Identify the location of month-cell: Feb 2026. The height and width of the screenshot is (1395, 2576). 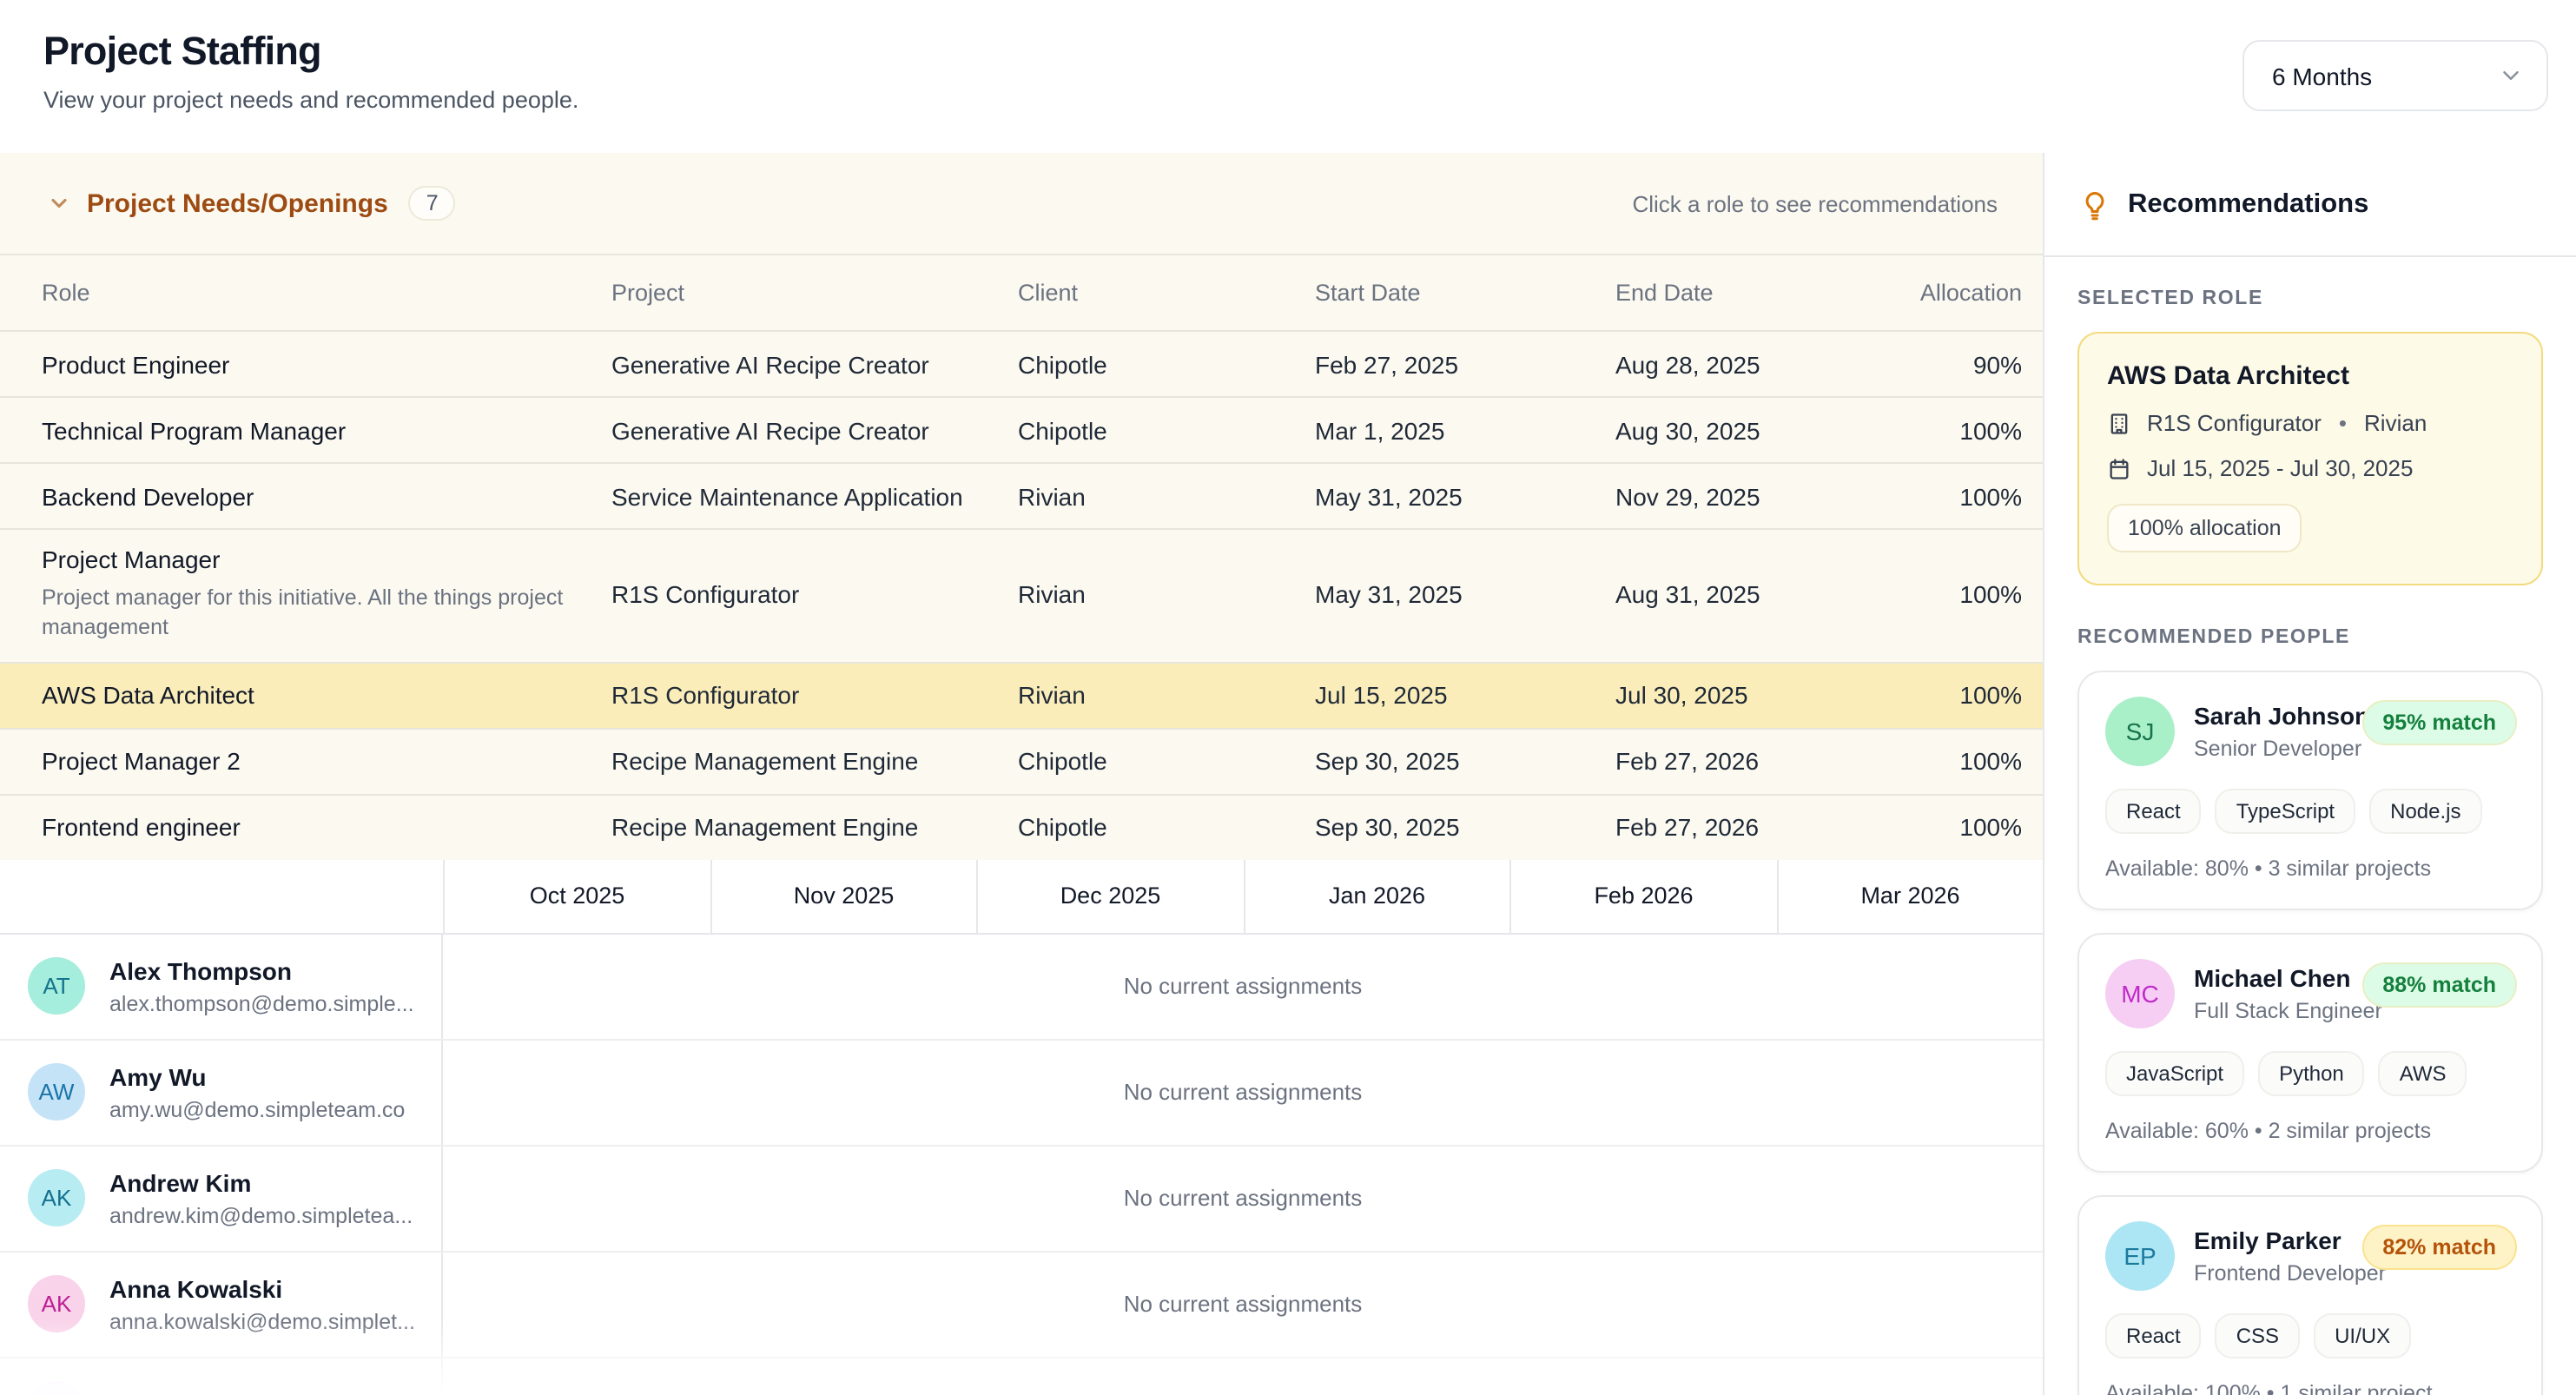
(1642, 896).